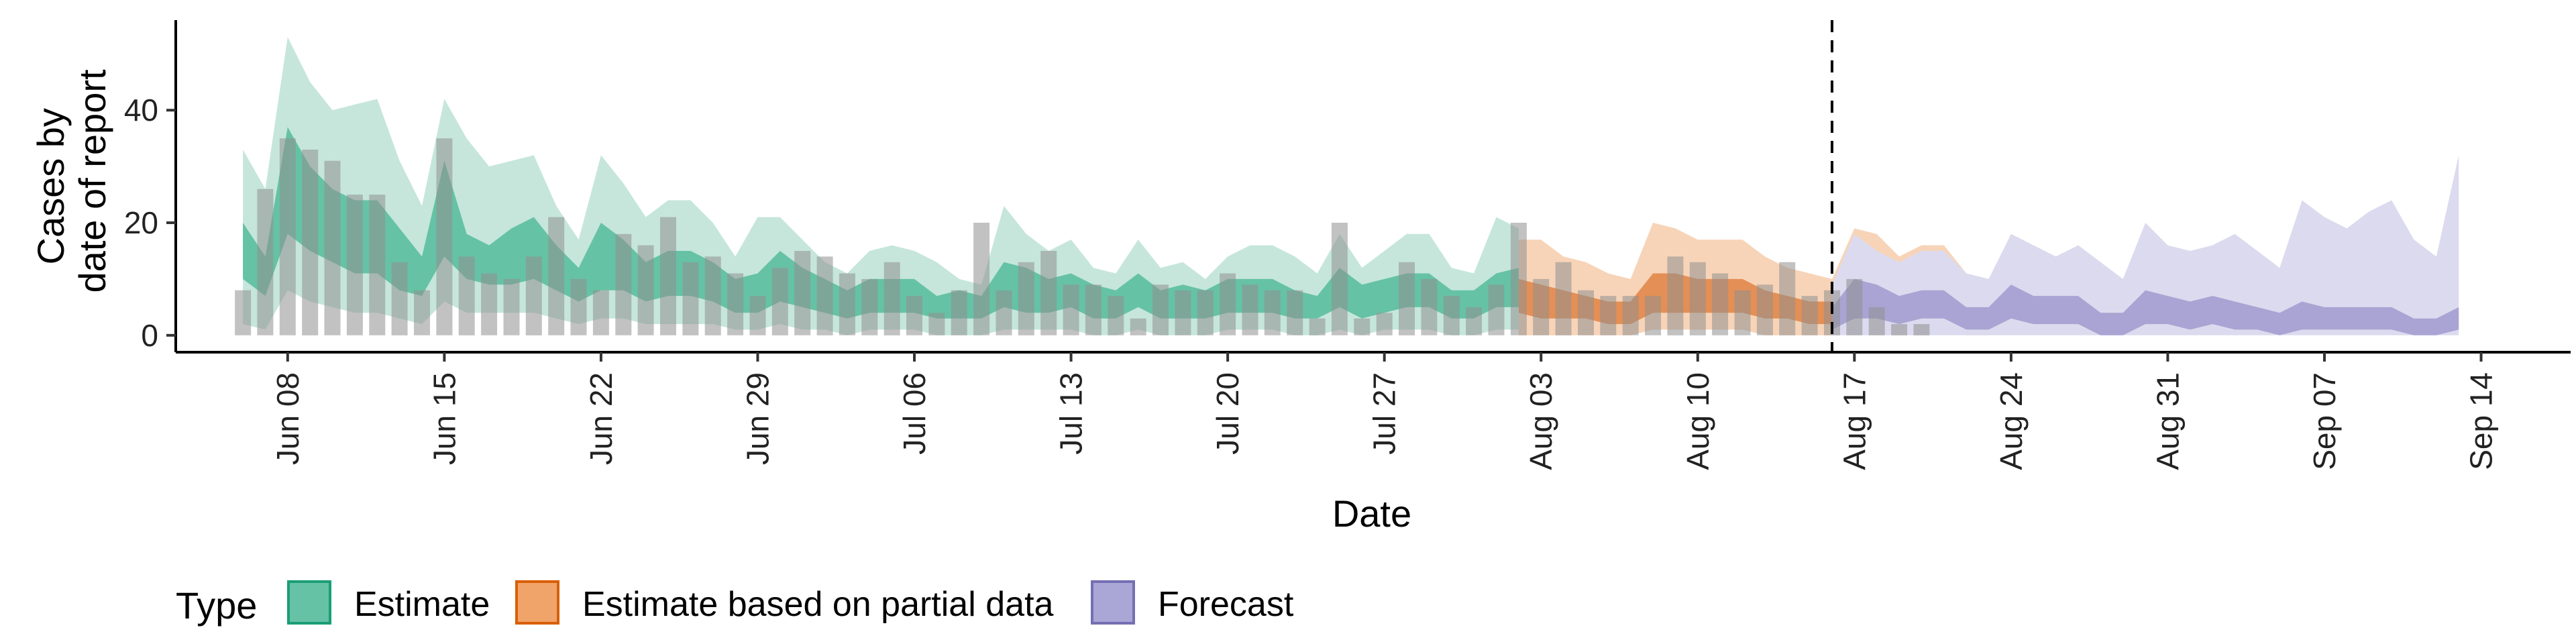 This screenshot has height=644, width=2576. I want to click on legend-swatch-estimate, so click(309, 602).